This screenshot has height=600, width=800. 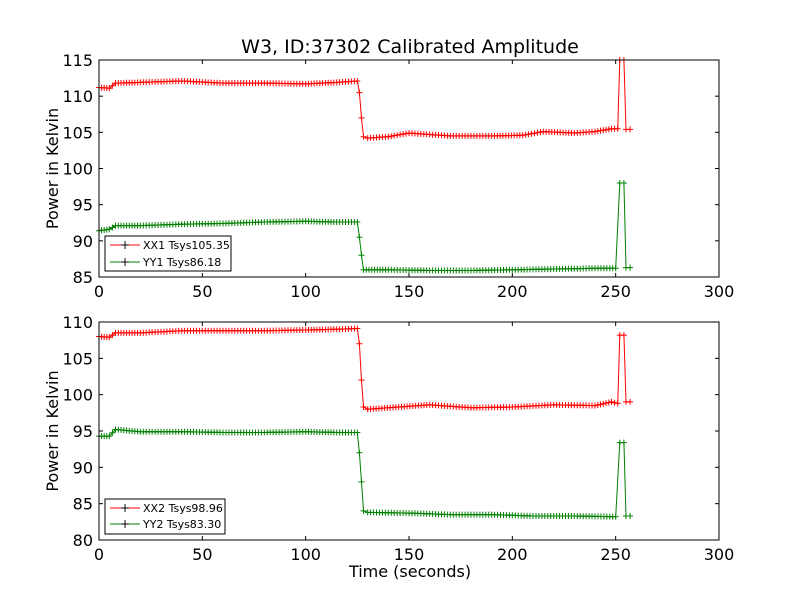 I want to click on top-legend-label-xx1: XX1 Tsys105.35, so click(x=186, y=245).